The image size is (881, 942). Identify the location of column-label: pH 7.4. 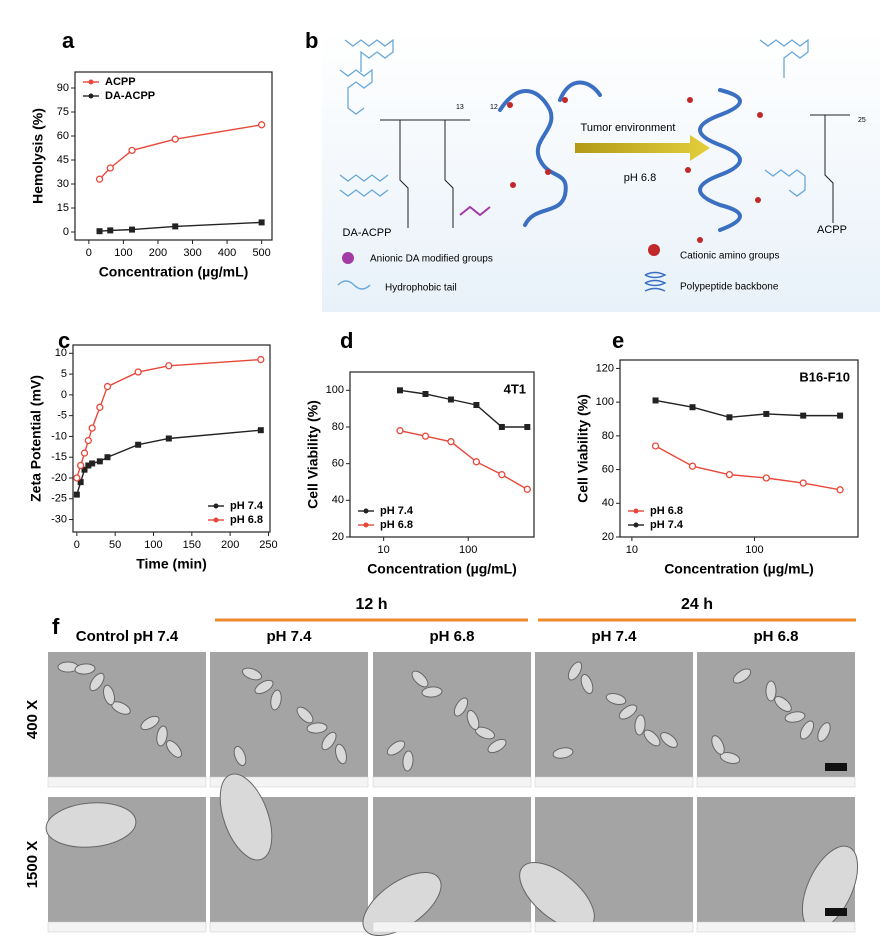
(614, 636).